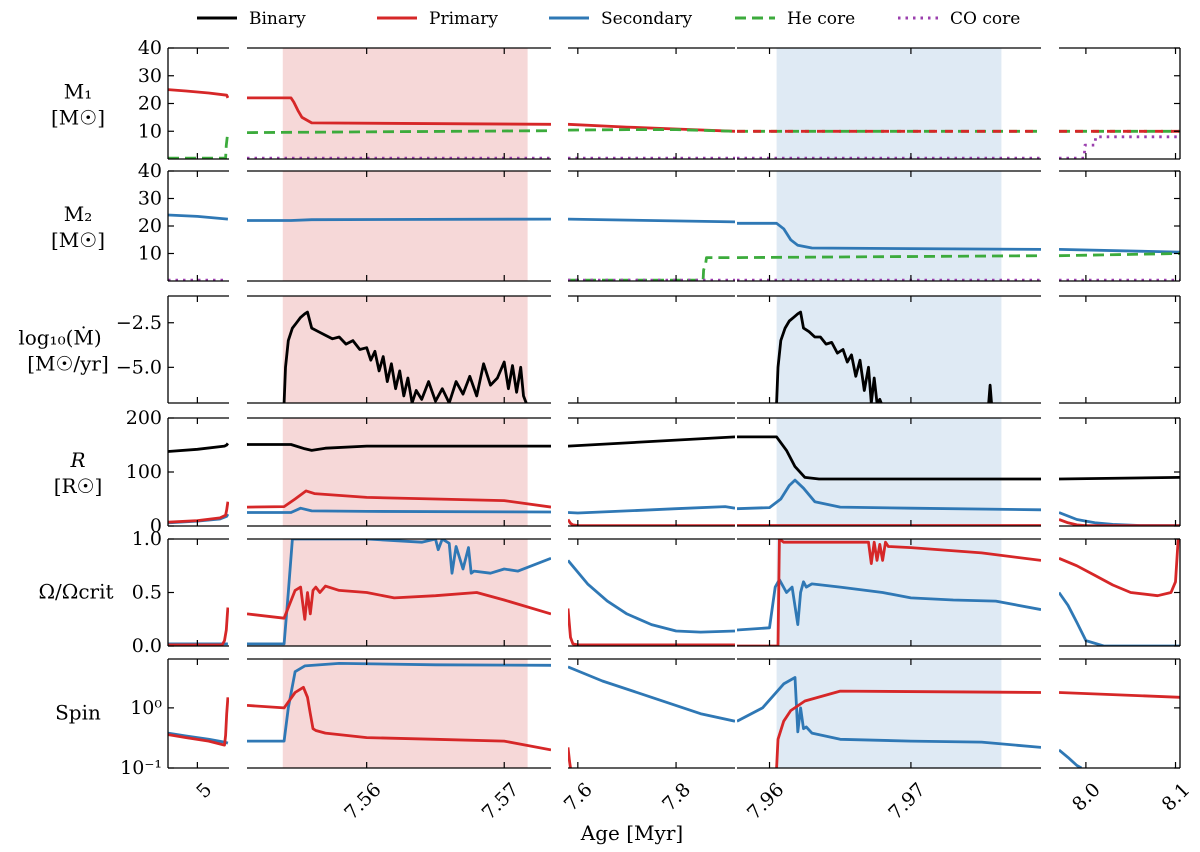 The height and width of the screenshot is (852, 1200). Describe the element at coordinates (150, 48) in the screenshot. I see `y-tick-label: 40` at that location.